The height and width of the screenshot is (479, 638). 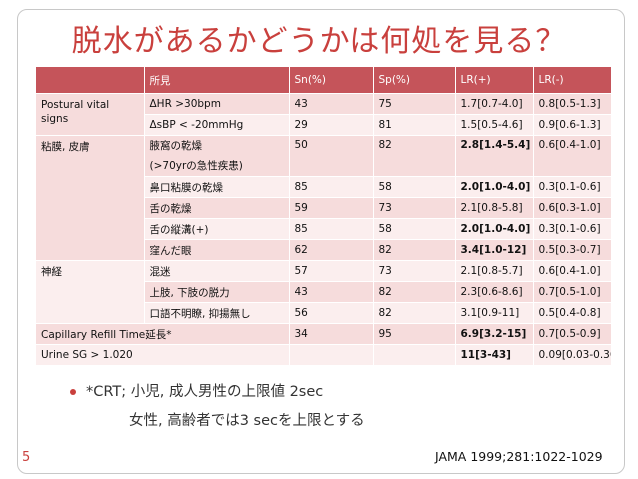 What do you see at coordinates (217, 187) in the screenshot?
I see `finding-cell: 鼻口粘膜の乾燥` at bounding box center [217, 187].